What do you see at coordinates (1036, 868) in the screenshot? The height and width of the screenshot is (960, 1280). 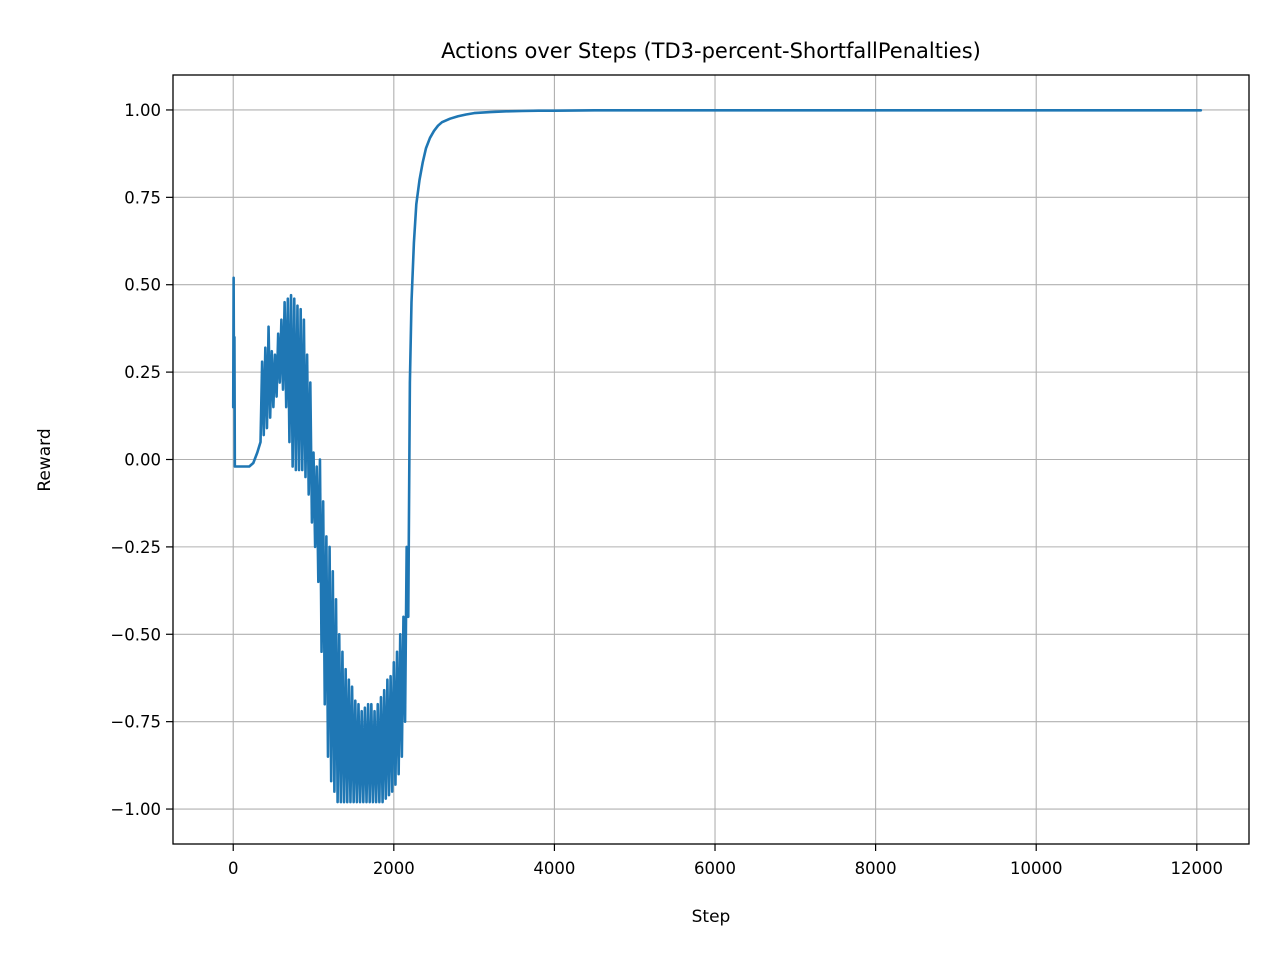 I see `x-tick-label: 10000` at bounding box center [1036, 868].